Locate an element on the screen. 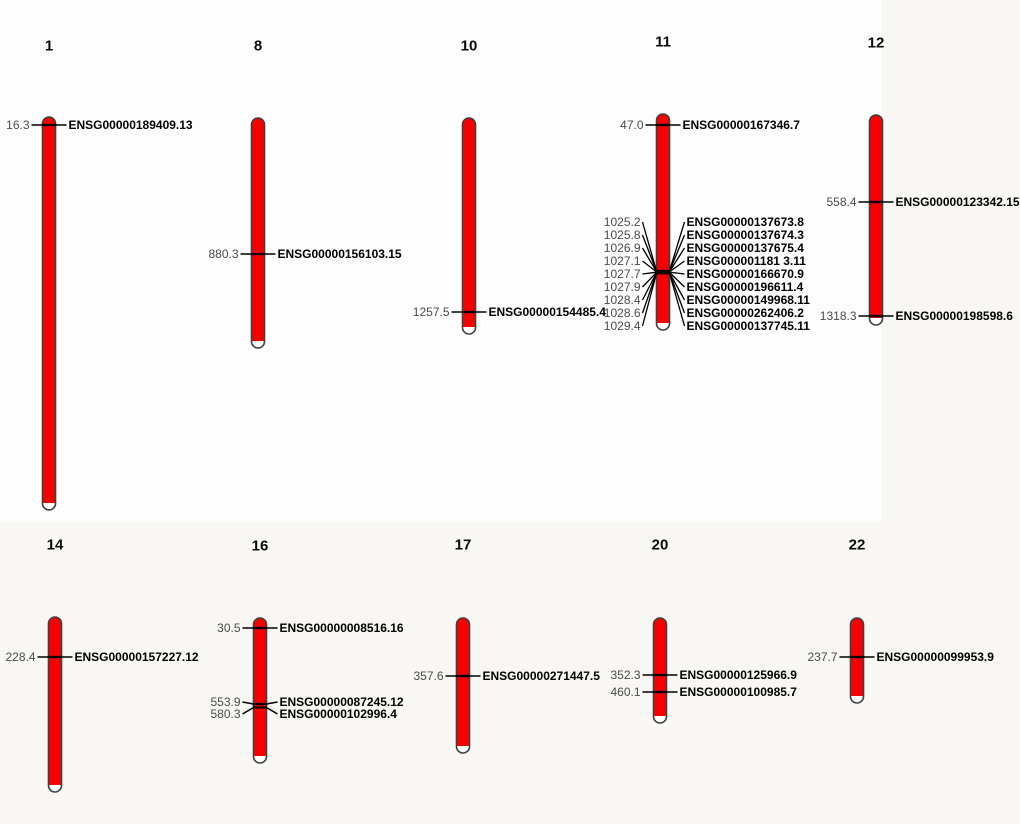  marker-position-label-11-5: 1027.7 is located at coordinates (622, 274).